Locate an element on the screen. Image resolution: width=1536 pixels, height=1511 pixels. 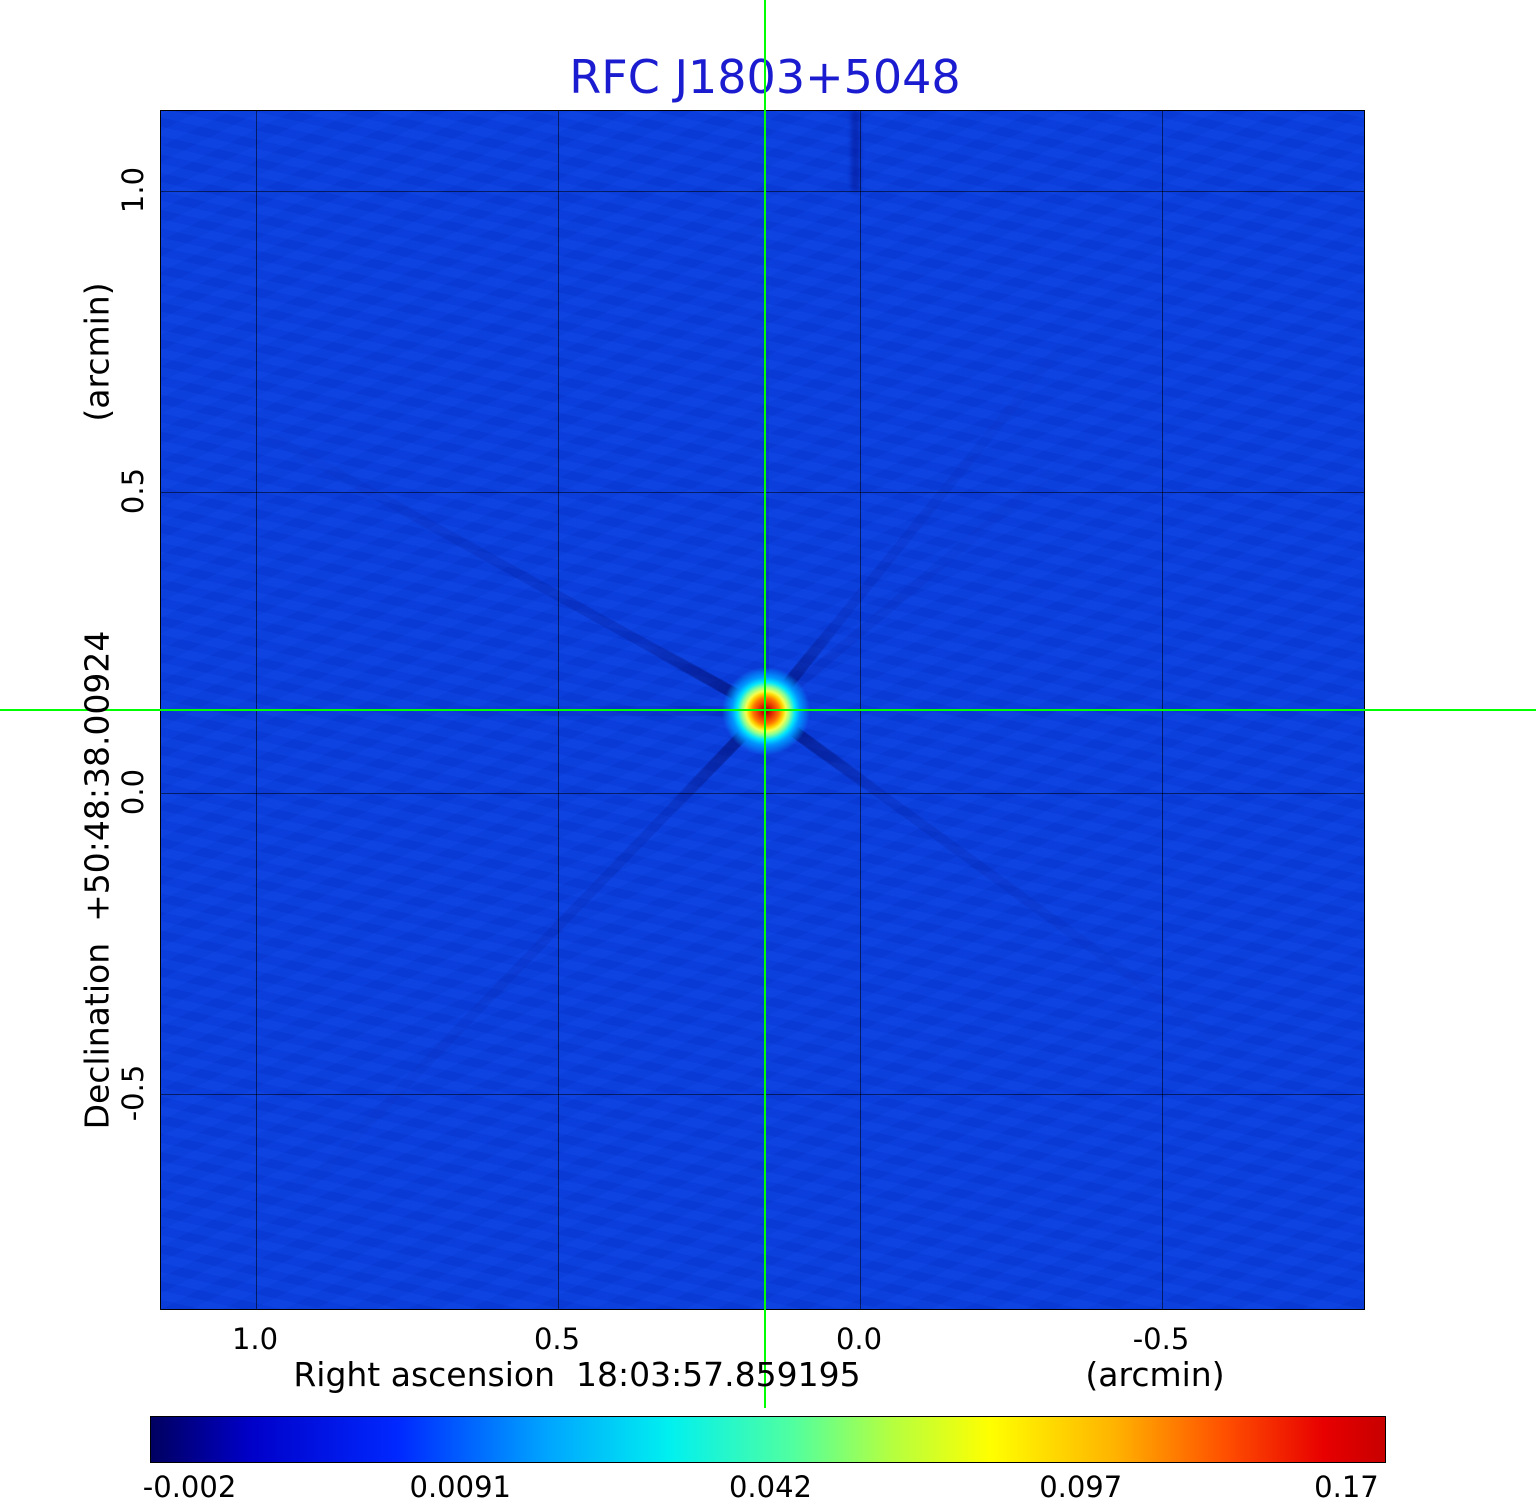
y-tick-label: 0.0 is located at coordinates (133, 792).